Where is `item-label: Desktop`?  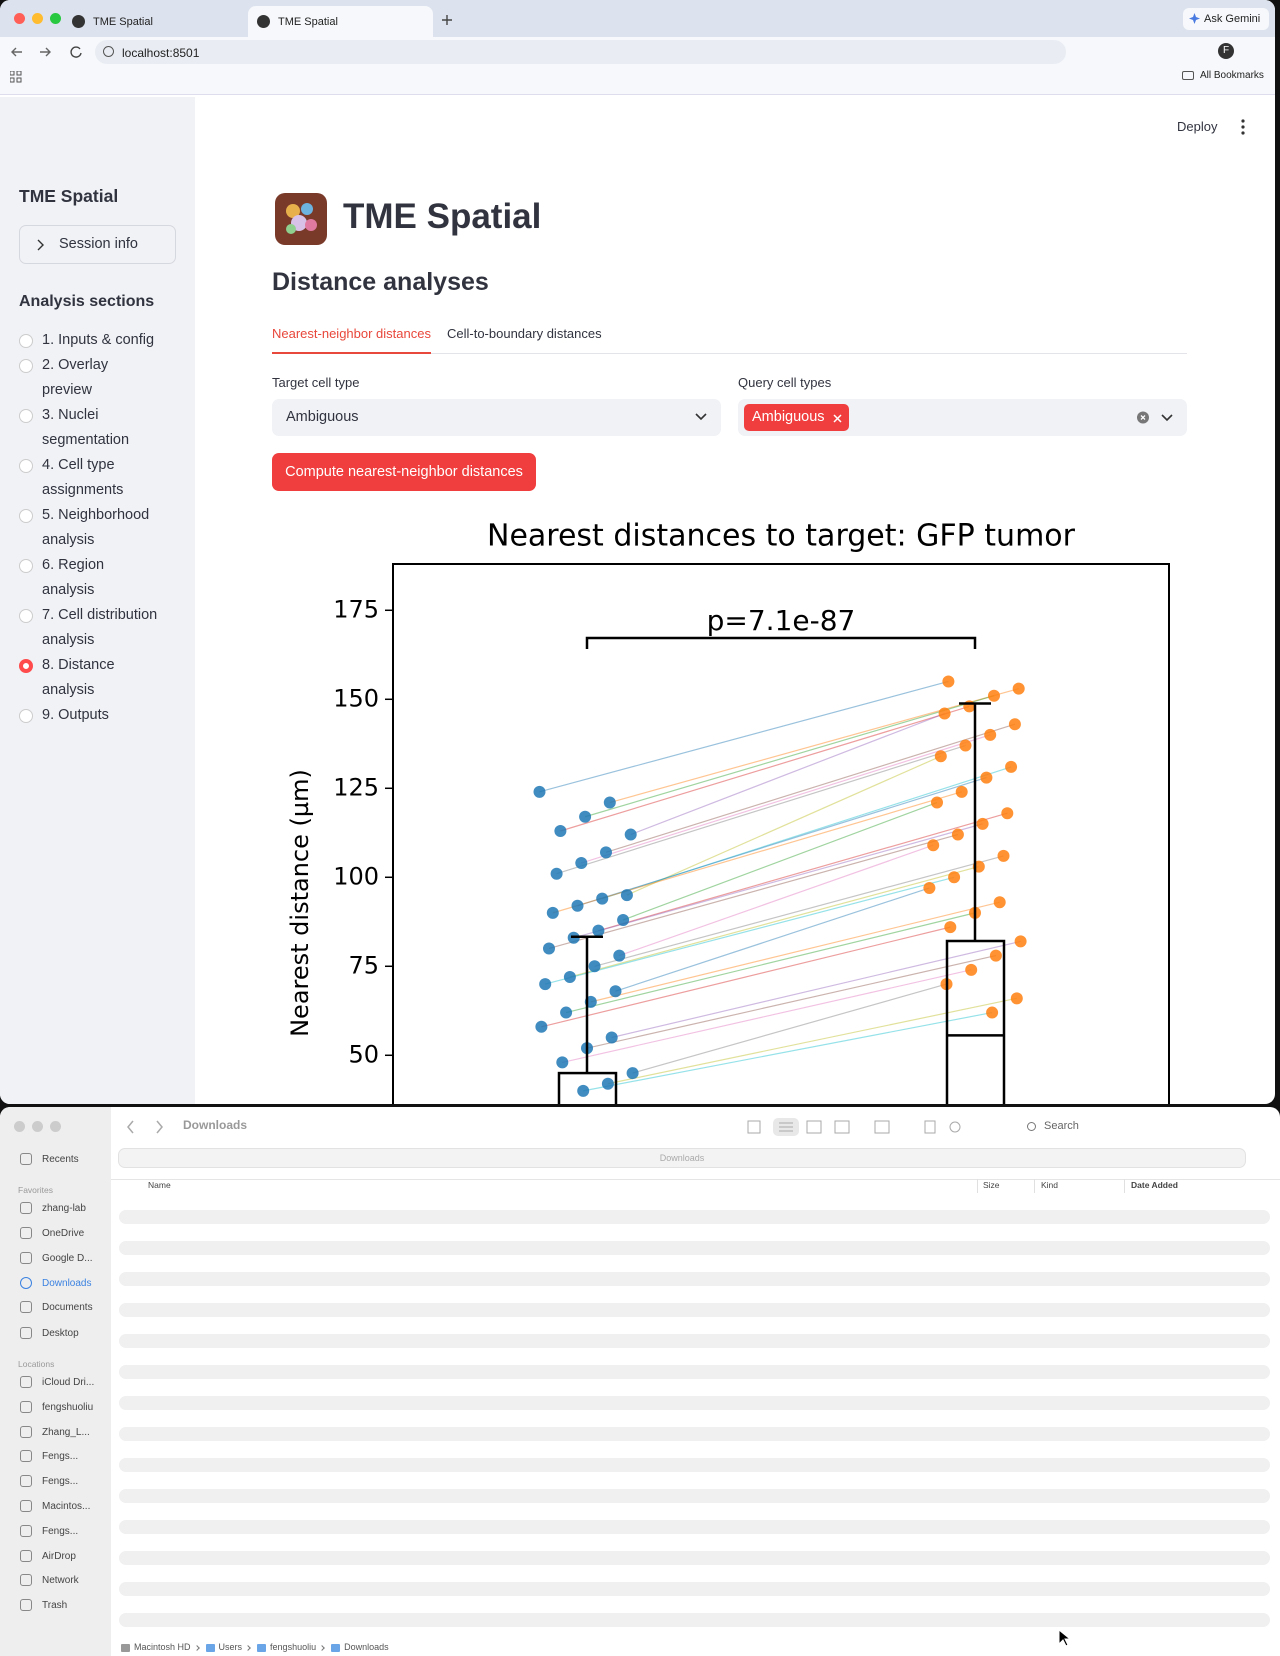 item-label: Desktop is located at coordinates (60, 1333).